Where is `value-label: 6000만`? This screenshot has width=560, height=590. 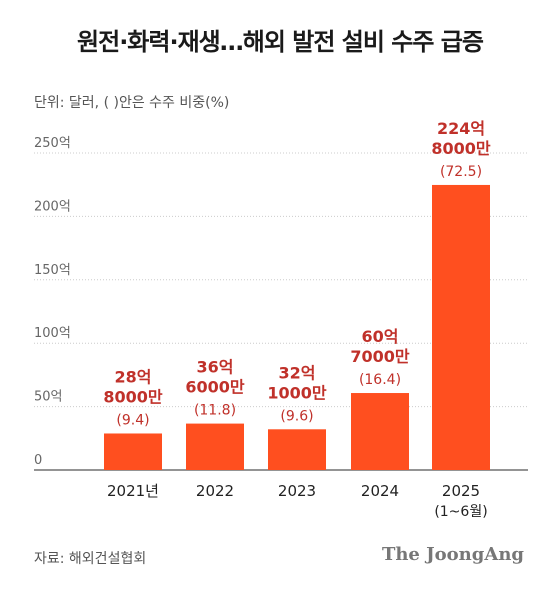 value-label: 6000만 is located at coordinates (215, 387).